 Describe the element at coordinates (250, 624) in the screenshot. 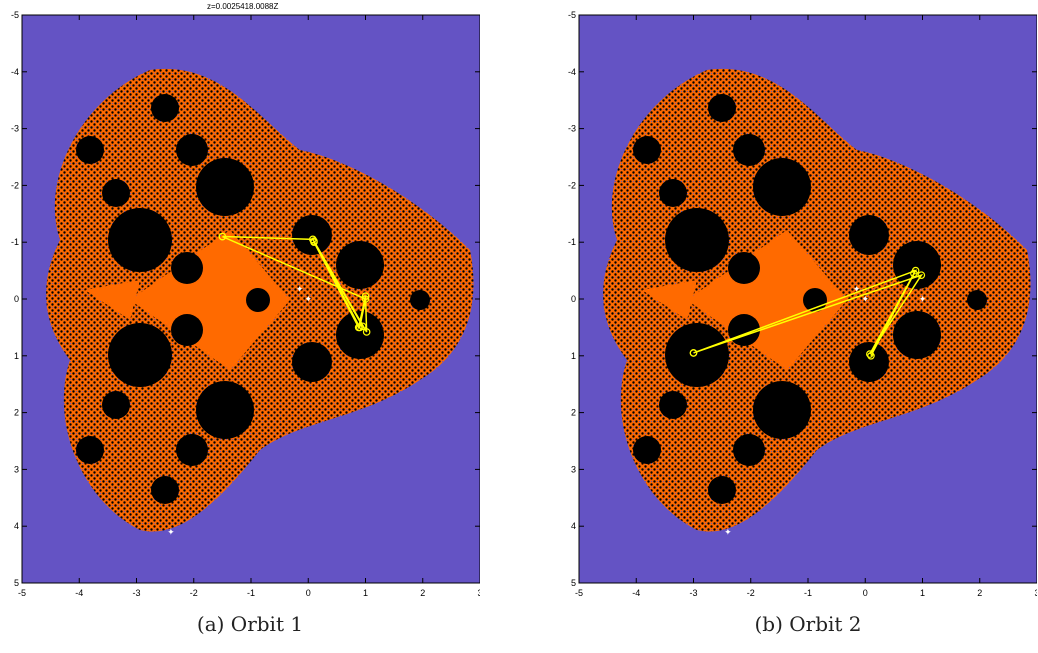

I see `caption-orbit-1: (a) Orbit 1` at that location.